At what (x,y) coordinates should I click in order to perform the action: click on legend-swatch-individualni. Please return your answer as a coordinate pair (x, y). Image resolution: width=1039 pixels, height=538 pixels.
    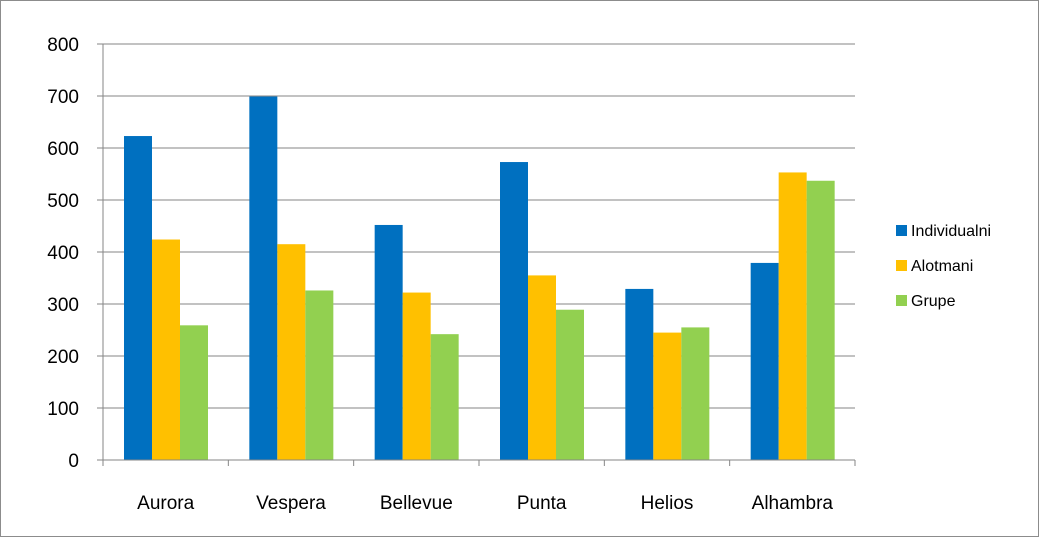
    Looking at the image, I should click on (901, 230).